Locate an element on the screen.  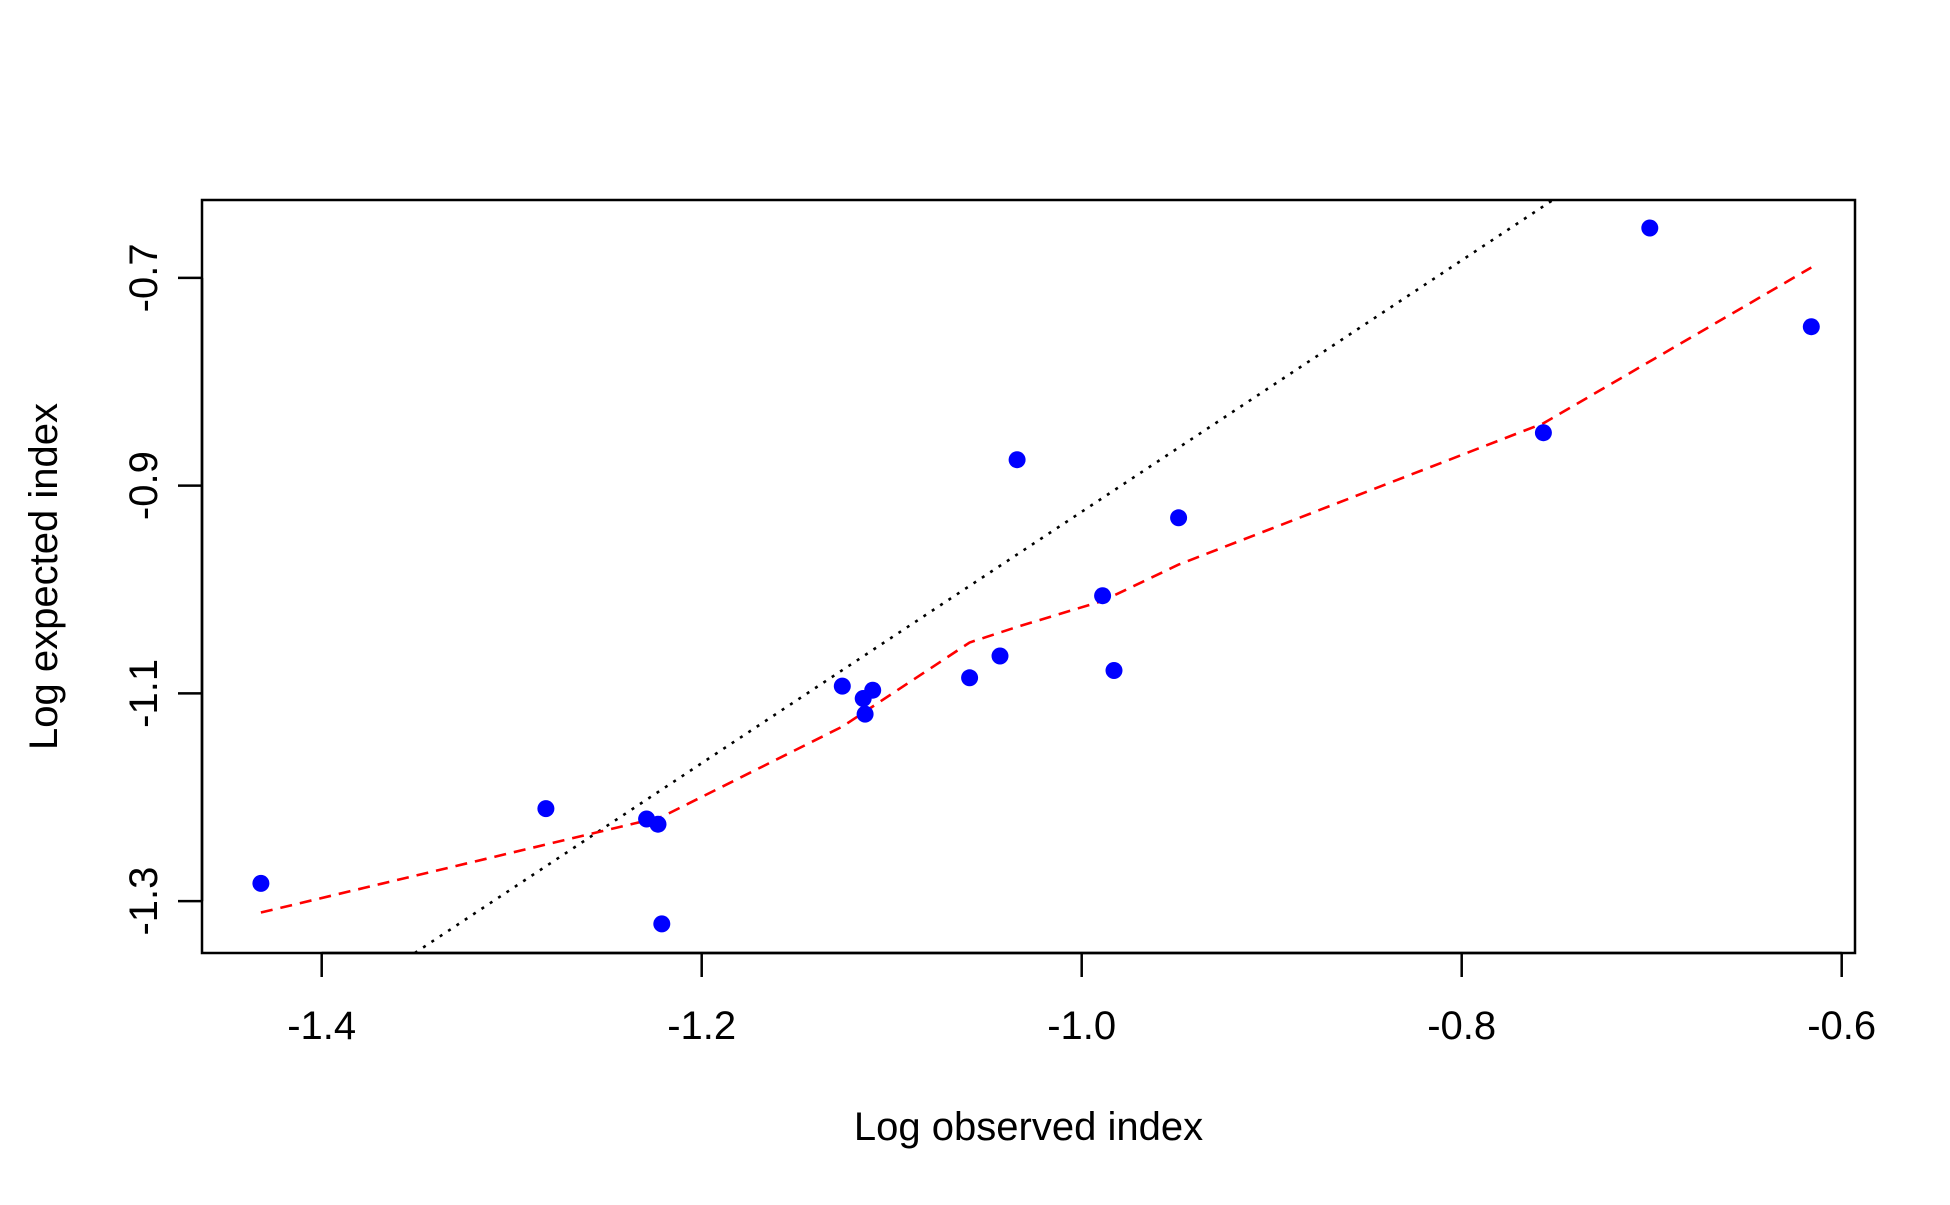
x-tick-label: -0.6 is located at coordinates (1841, 1026).